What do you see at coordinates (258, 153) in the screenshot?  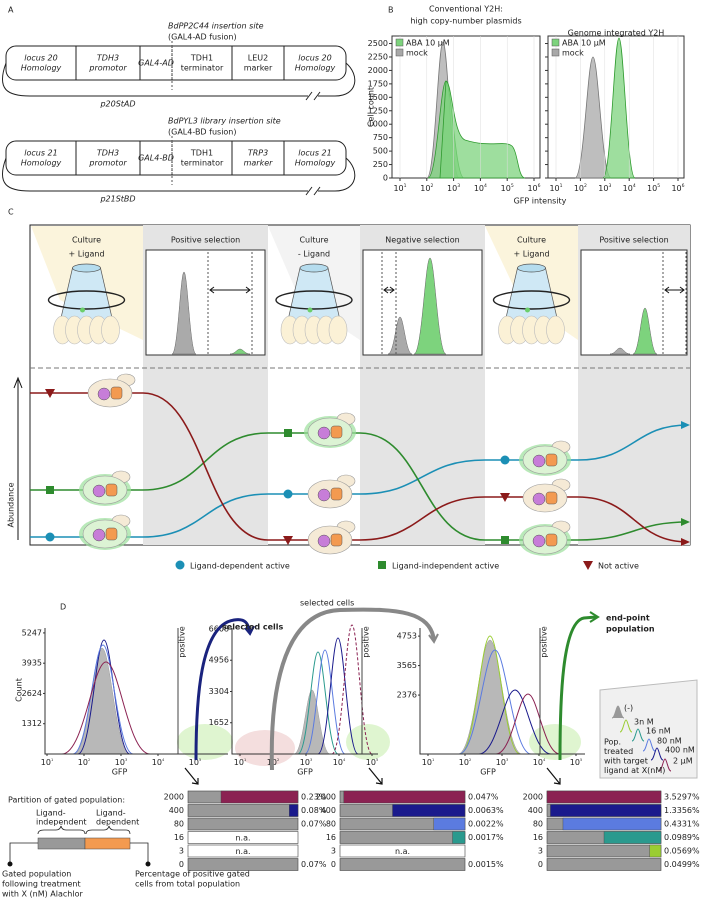 I see `element-label: TRP3` at bounding box center [258, 153].